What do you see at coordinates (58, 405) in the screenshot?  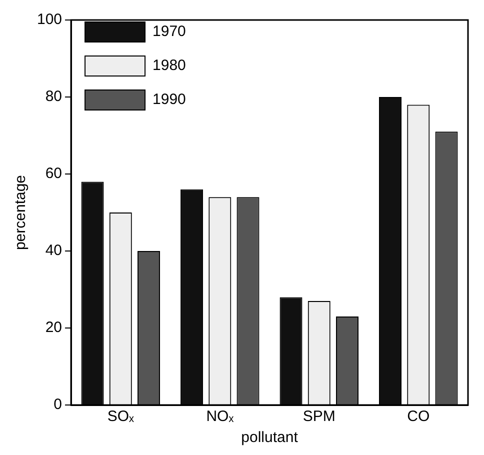 I see `y-tick-label: 0` at bounding box center [58, 405].